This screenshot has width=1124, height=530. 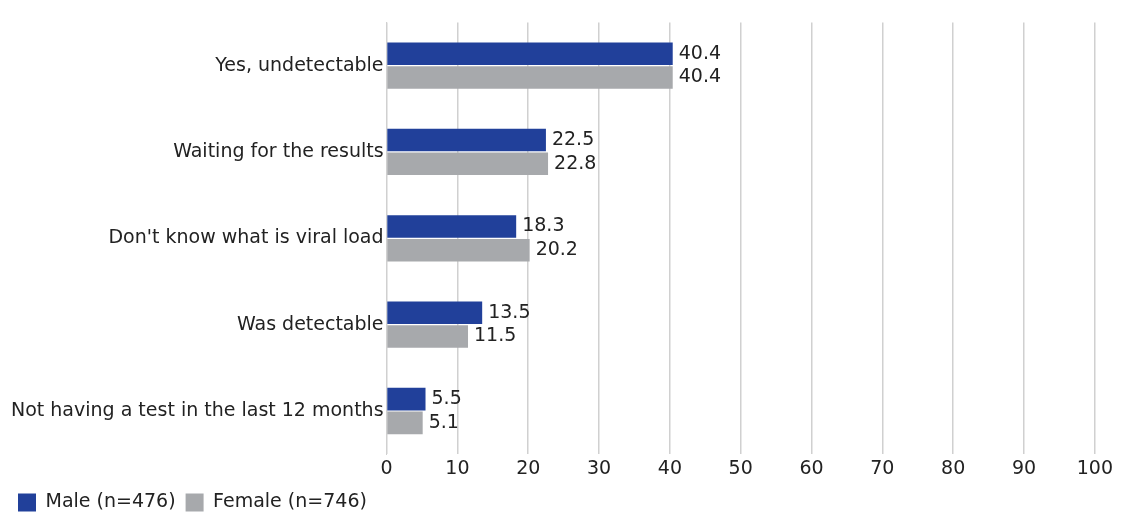 I want to click on data-label: 5.1, so click(x=443, y=420).